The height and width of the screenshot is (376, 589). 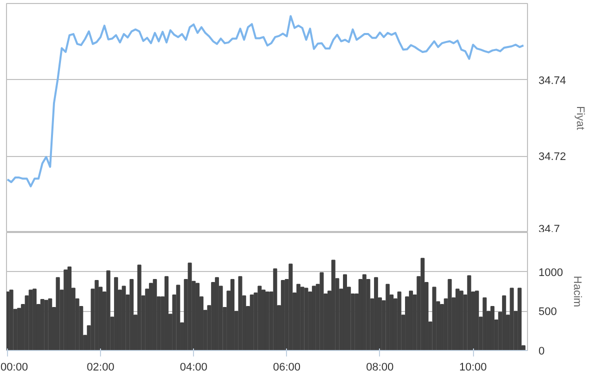 What do you see at coordinates (580, 118) in the screenshot?
I see `y-axis-title: Fiyat` at bounding box center [580, 118].